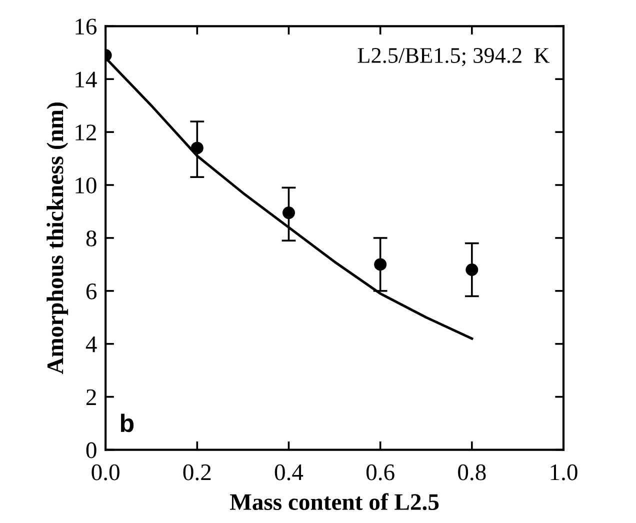 The image size is (636, 523). I want to click on x-tick-label: 1.0, so click(564, 472).